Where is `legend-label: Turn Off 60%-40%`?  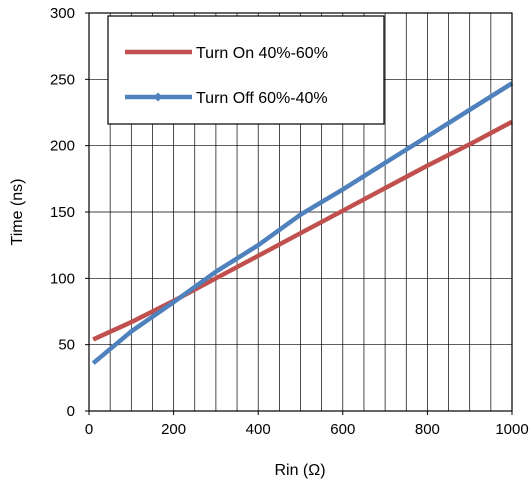
legend-label: Turn Off 60%-40% is located at coordinates (262, 98).